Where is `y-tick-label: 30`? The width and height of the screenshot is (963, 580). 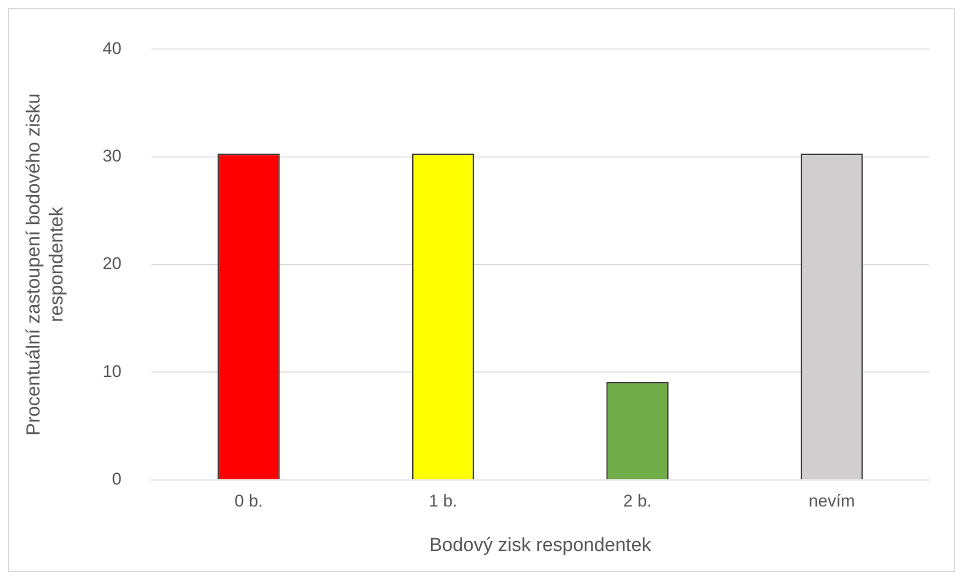 y-tick-label: 30 is located at coordinates (112, 156).